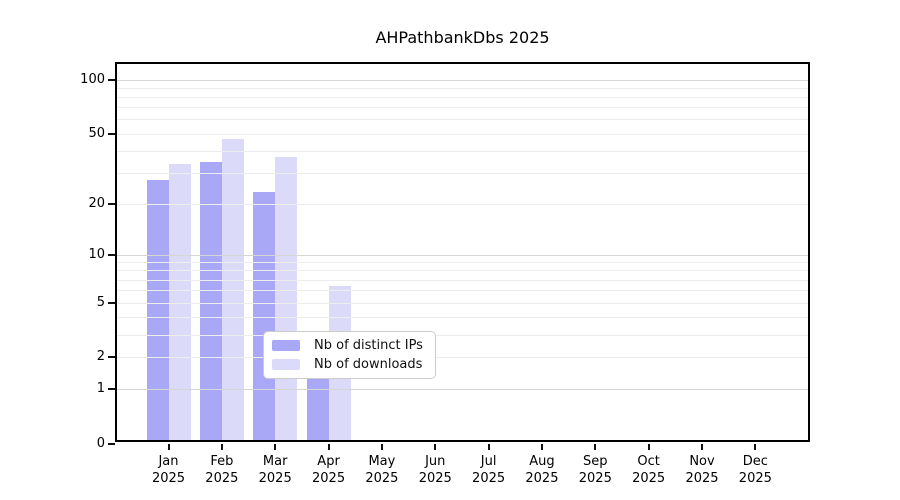  What do you see at coordinates (435, 461) in the screenshot?
I see `x-tick-month: Jun` at bounding box center [435, 461].